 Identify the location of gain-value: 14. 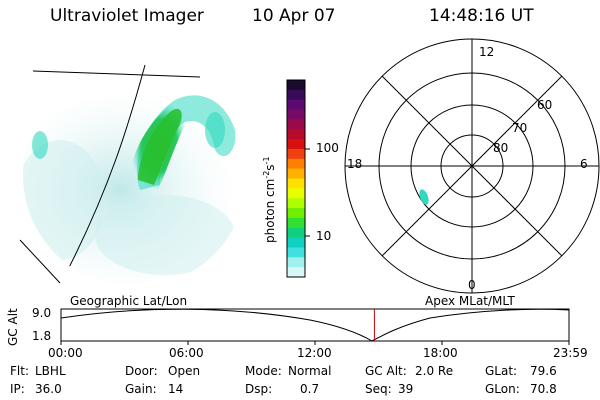
(176, 389).